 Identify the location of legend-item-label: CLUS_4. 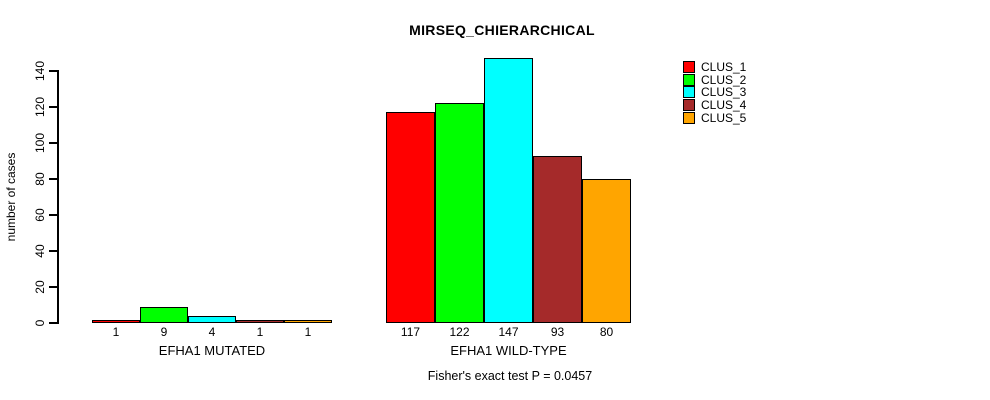
(724, 105).